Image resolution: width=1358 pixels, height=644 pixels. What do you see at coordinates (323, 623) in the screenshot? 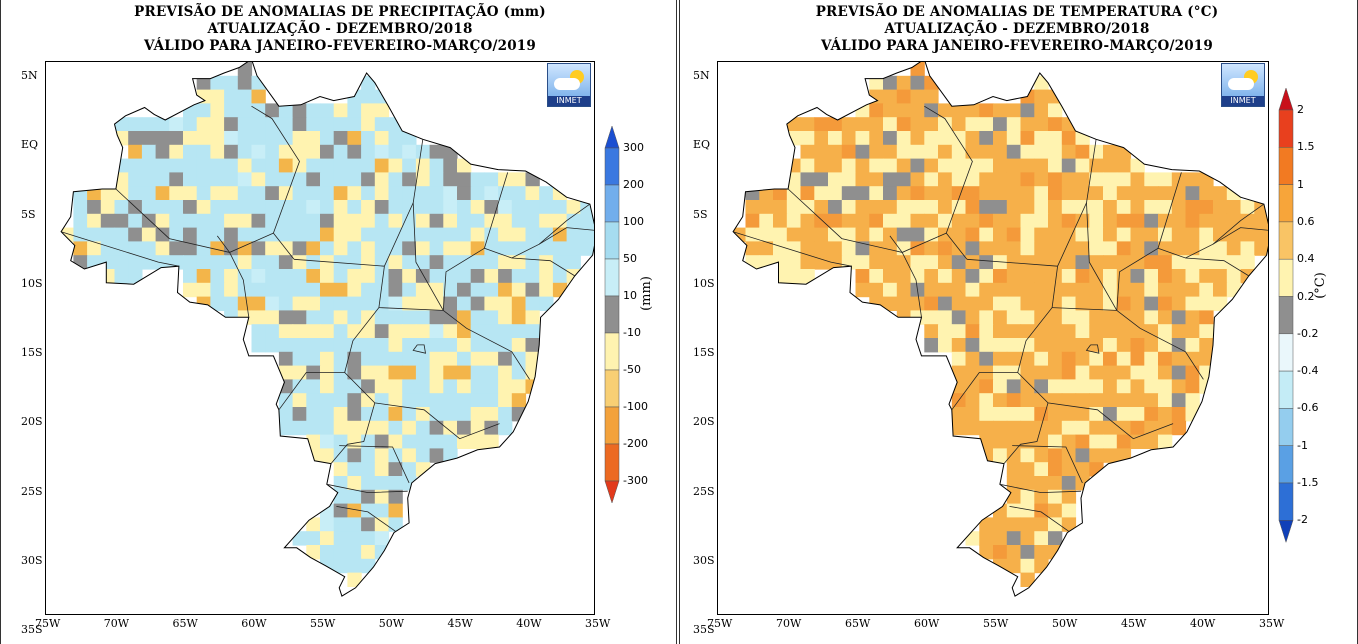
I see `lon-tick-label: 55W` at bounding box center [323, 623].